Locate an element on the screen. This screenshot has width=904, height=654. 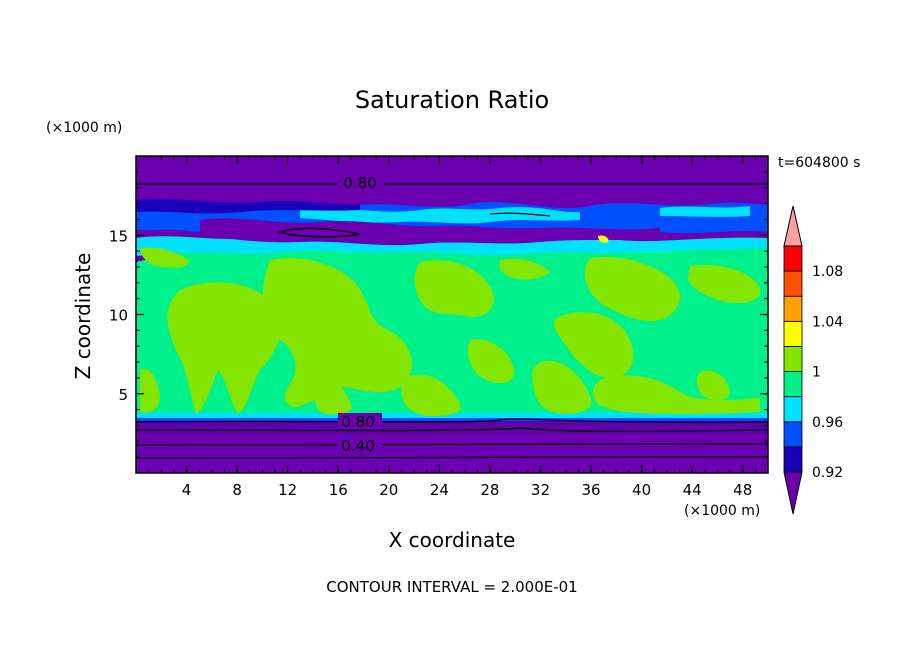
colorbar-upper-extend is located at coordinates (793, 226).